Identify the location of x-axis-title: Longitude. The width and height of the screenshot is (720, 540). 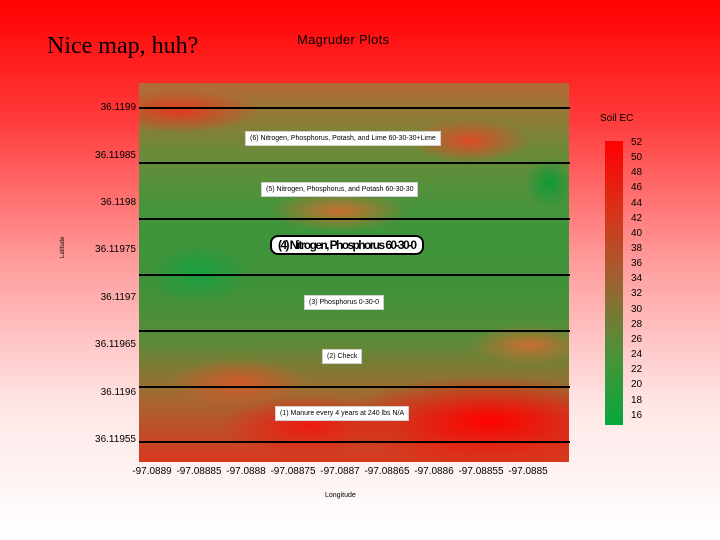
(340, 495).